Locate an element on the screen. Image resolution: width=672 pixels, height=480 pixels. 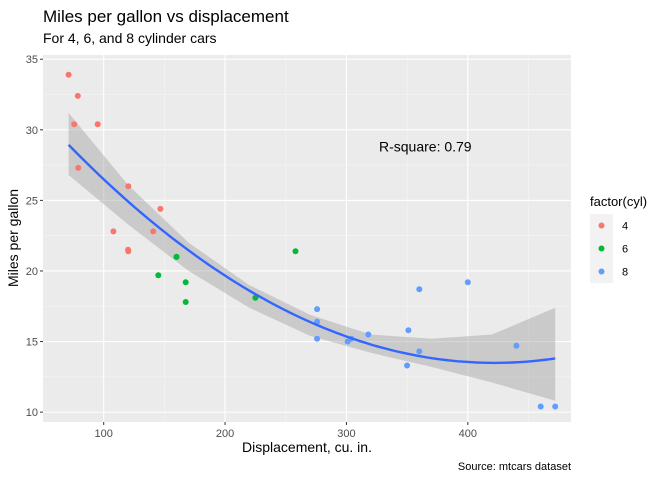
chart-subtitle: For 4, 6, and 8 cylinder cars is located at coordinates (130, 38).